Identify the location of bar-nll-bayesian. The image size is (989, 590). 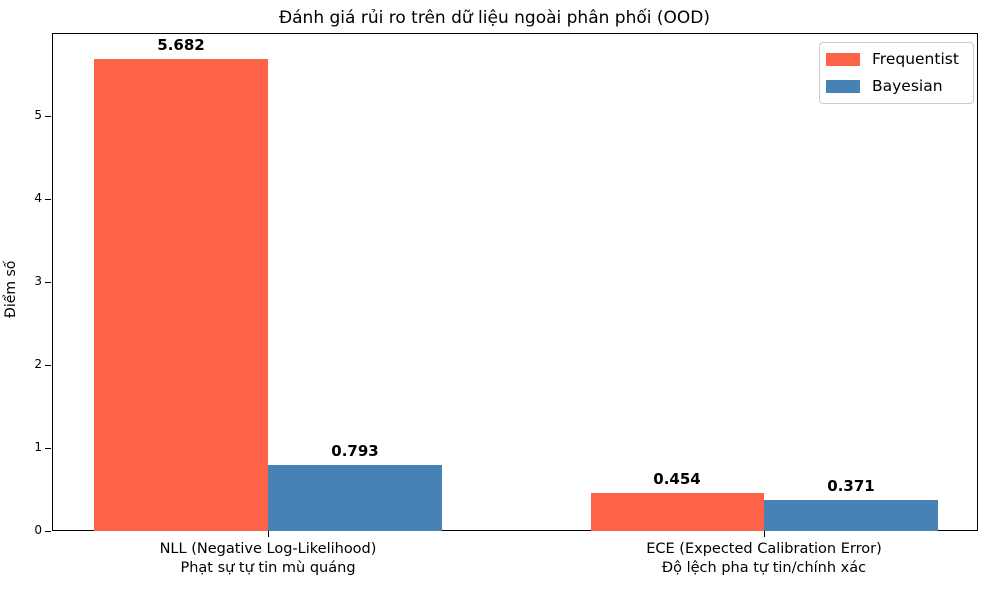
(355, 498).